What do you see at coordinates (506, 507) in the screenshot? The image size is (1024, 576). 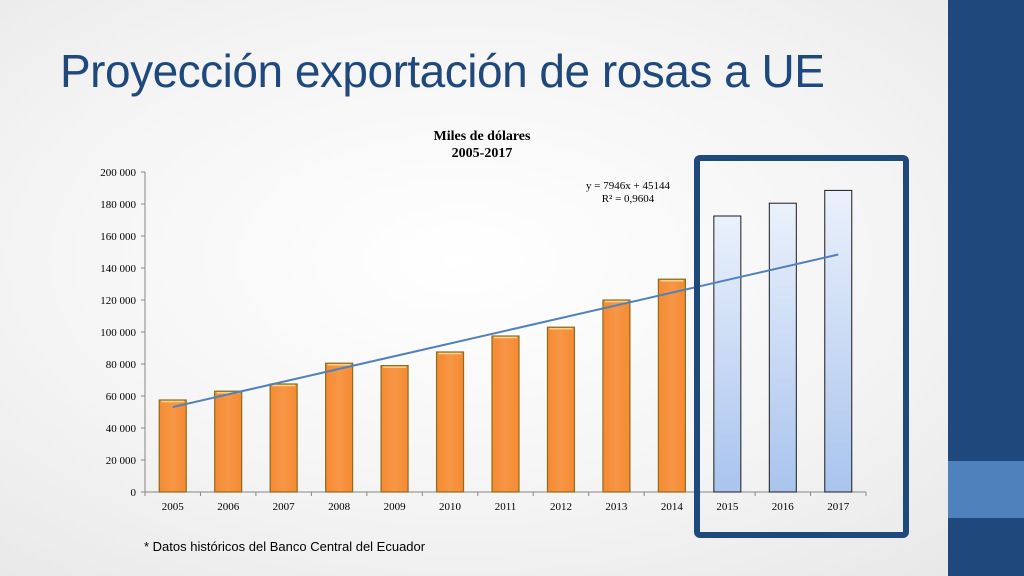 I see `x-tick-label: 2011` at bounding box center [506, 507].